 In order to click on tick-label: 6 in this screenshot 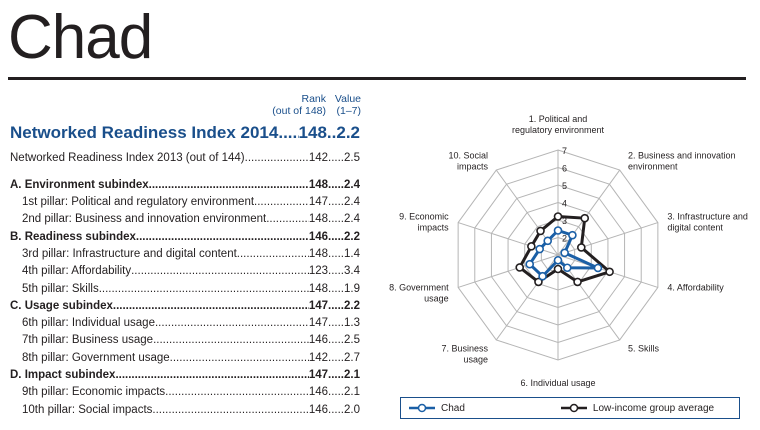, I will do `click(564, 169)`.